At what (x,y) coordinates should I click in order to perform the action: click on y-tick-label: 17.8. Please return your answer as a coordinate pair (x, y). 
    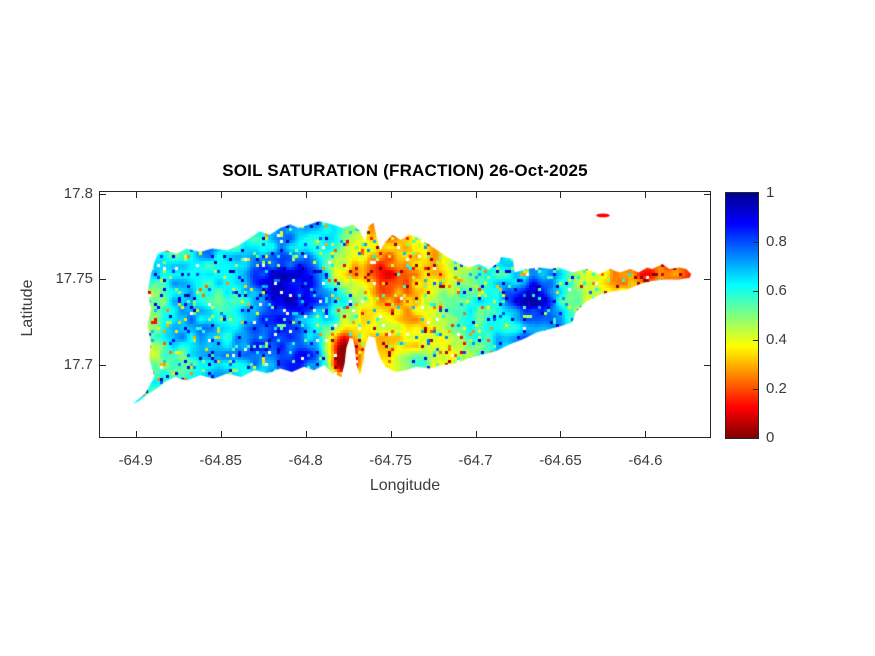
    Looking at the image, I should click on (78, 193).